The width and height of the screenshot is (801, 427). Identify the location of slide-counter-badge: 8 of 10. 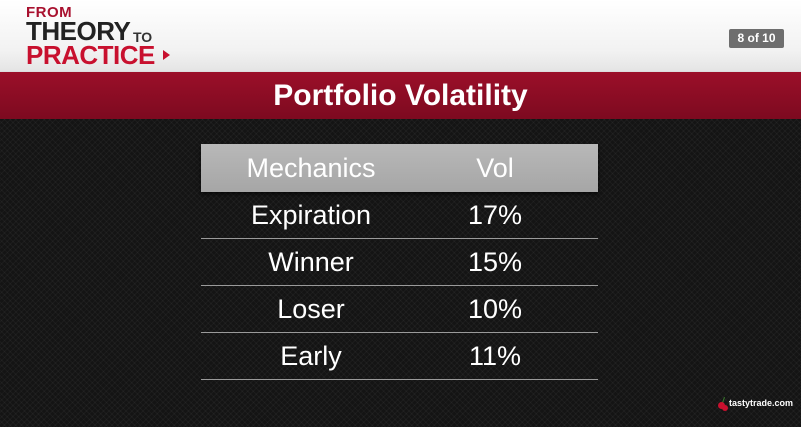
(756, 38).